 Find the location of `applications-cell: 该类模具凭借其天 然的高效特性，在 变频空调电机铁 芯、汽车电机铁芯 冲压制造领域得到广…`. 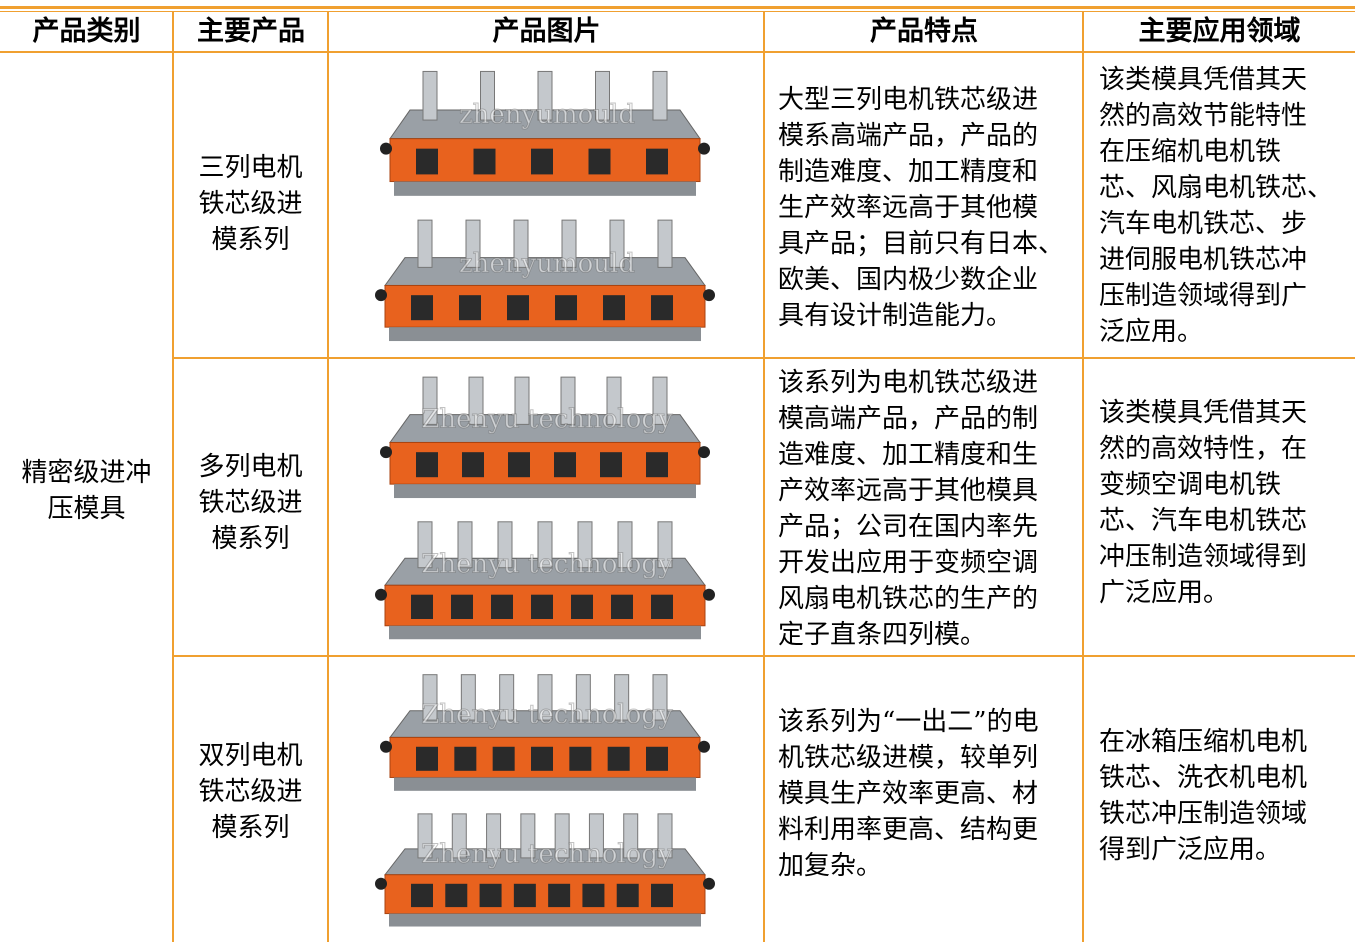

applications-cell: 该类模具凭借其天 然的高效特性，在 变频空调电机铁 芯、汽车电机铁芯 冲压制造领域得到广… is located at coordinates (1227, 503).